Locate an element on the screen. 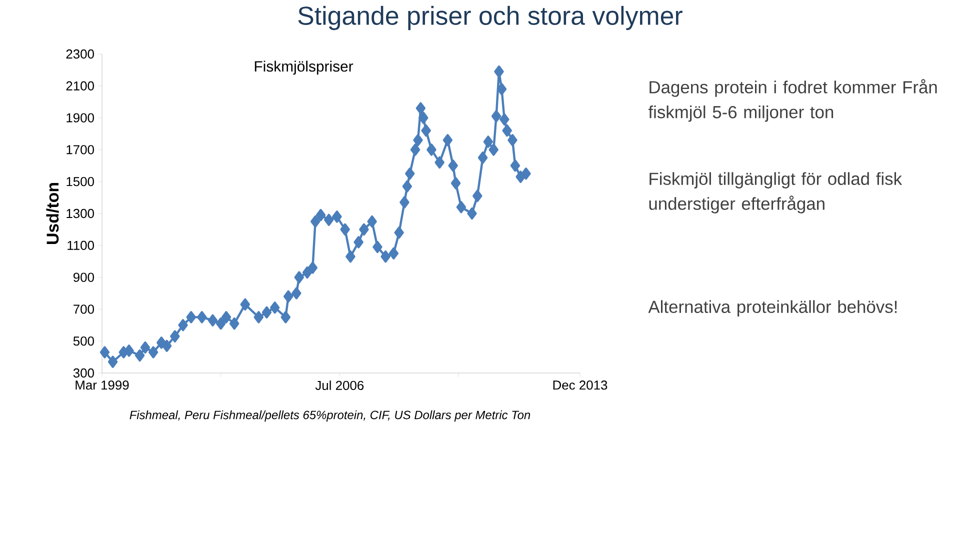 This screenshot has height=540, width=960. chart-subtitle: Fiskmjölspriser is located at coordinates (304, 67).